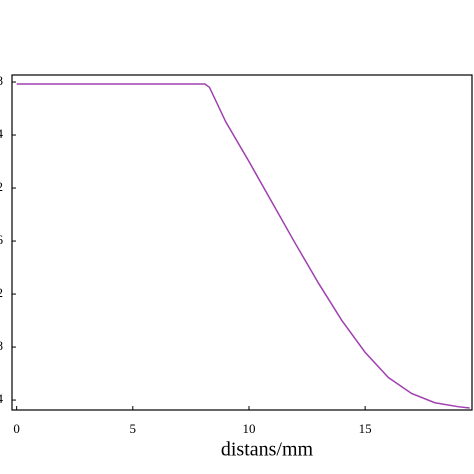 The width and height of the screenshot is (474, 474). I want to click on y-tick-label: 0.4, so click(2, 398).